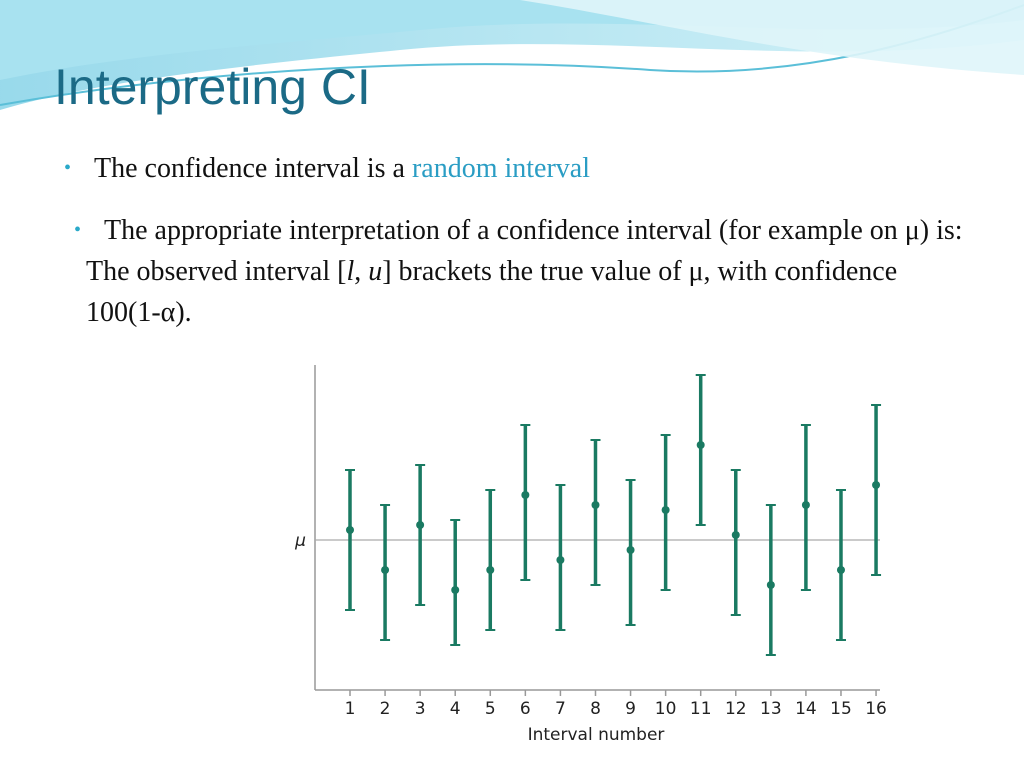 Image resolution: width=1024 pixels, height=768 pixels. What do you see at coordinates (350, 709) in the screenshot?
I see `x-tick-label: 1` at bounding box center [350, 709].